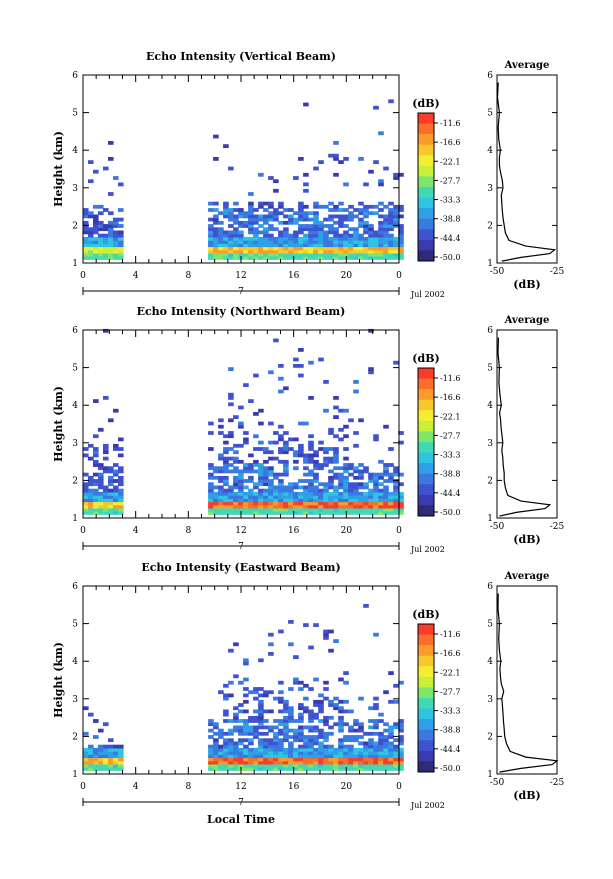 This screenshot has height=879, width=613. Describe the element at coordinates (526, 539) in the screenshot. I see `profile-xlabel: (dB)` at that location.